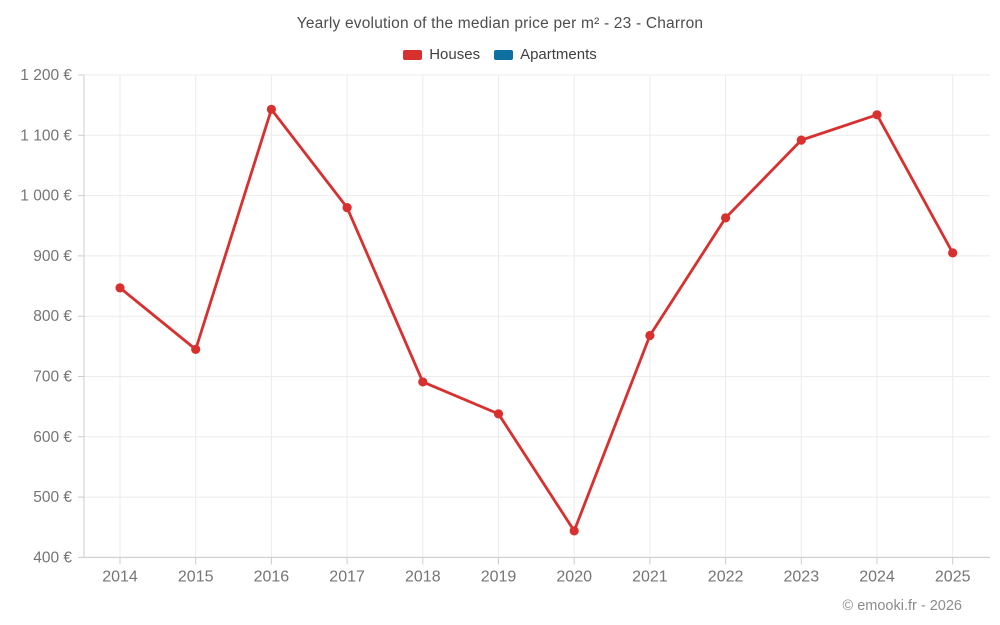 Image resolution: width=1000 pixels, height=625 pixels. What do you see at coordinates (52, 377) in the screenshot?
I see `svg-text: 700 €` at bounding box center [52, 377].